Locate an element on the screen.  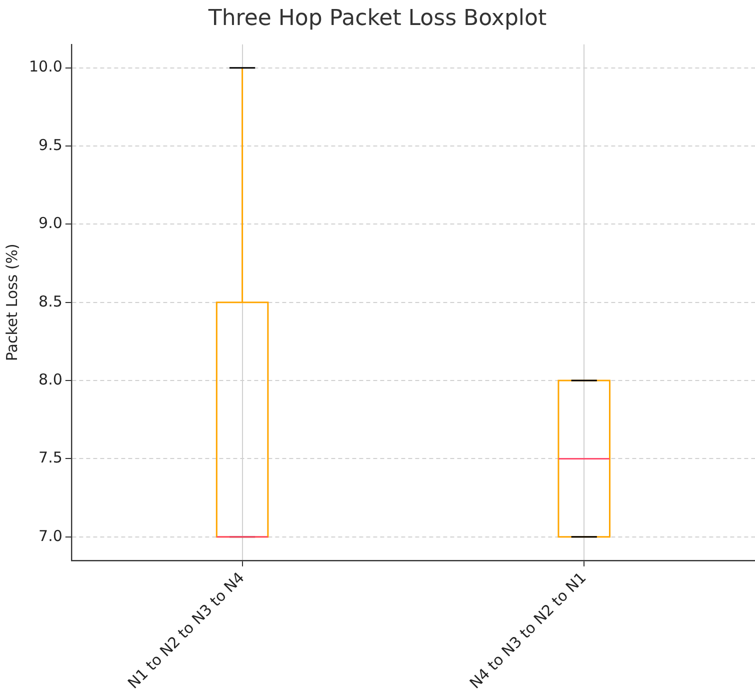
x-tick-label: N4 to N3 to N2 to N1 is located at coordinates (528, 630).